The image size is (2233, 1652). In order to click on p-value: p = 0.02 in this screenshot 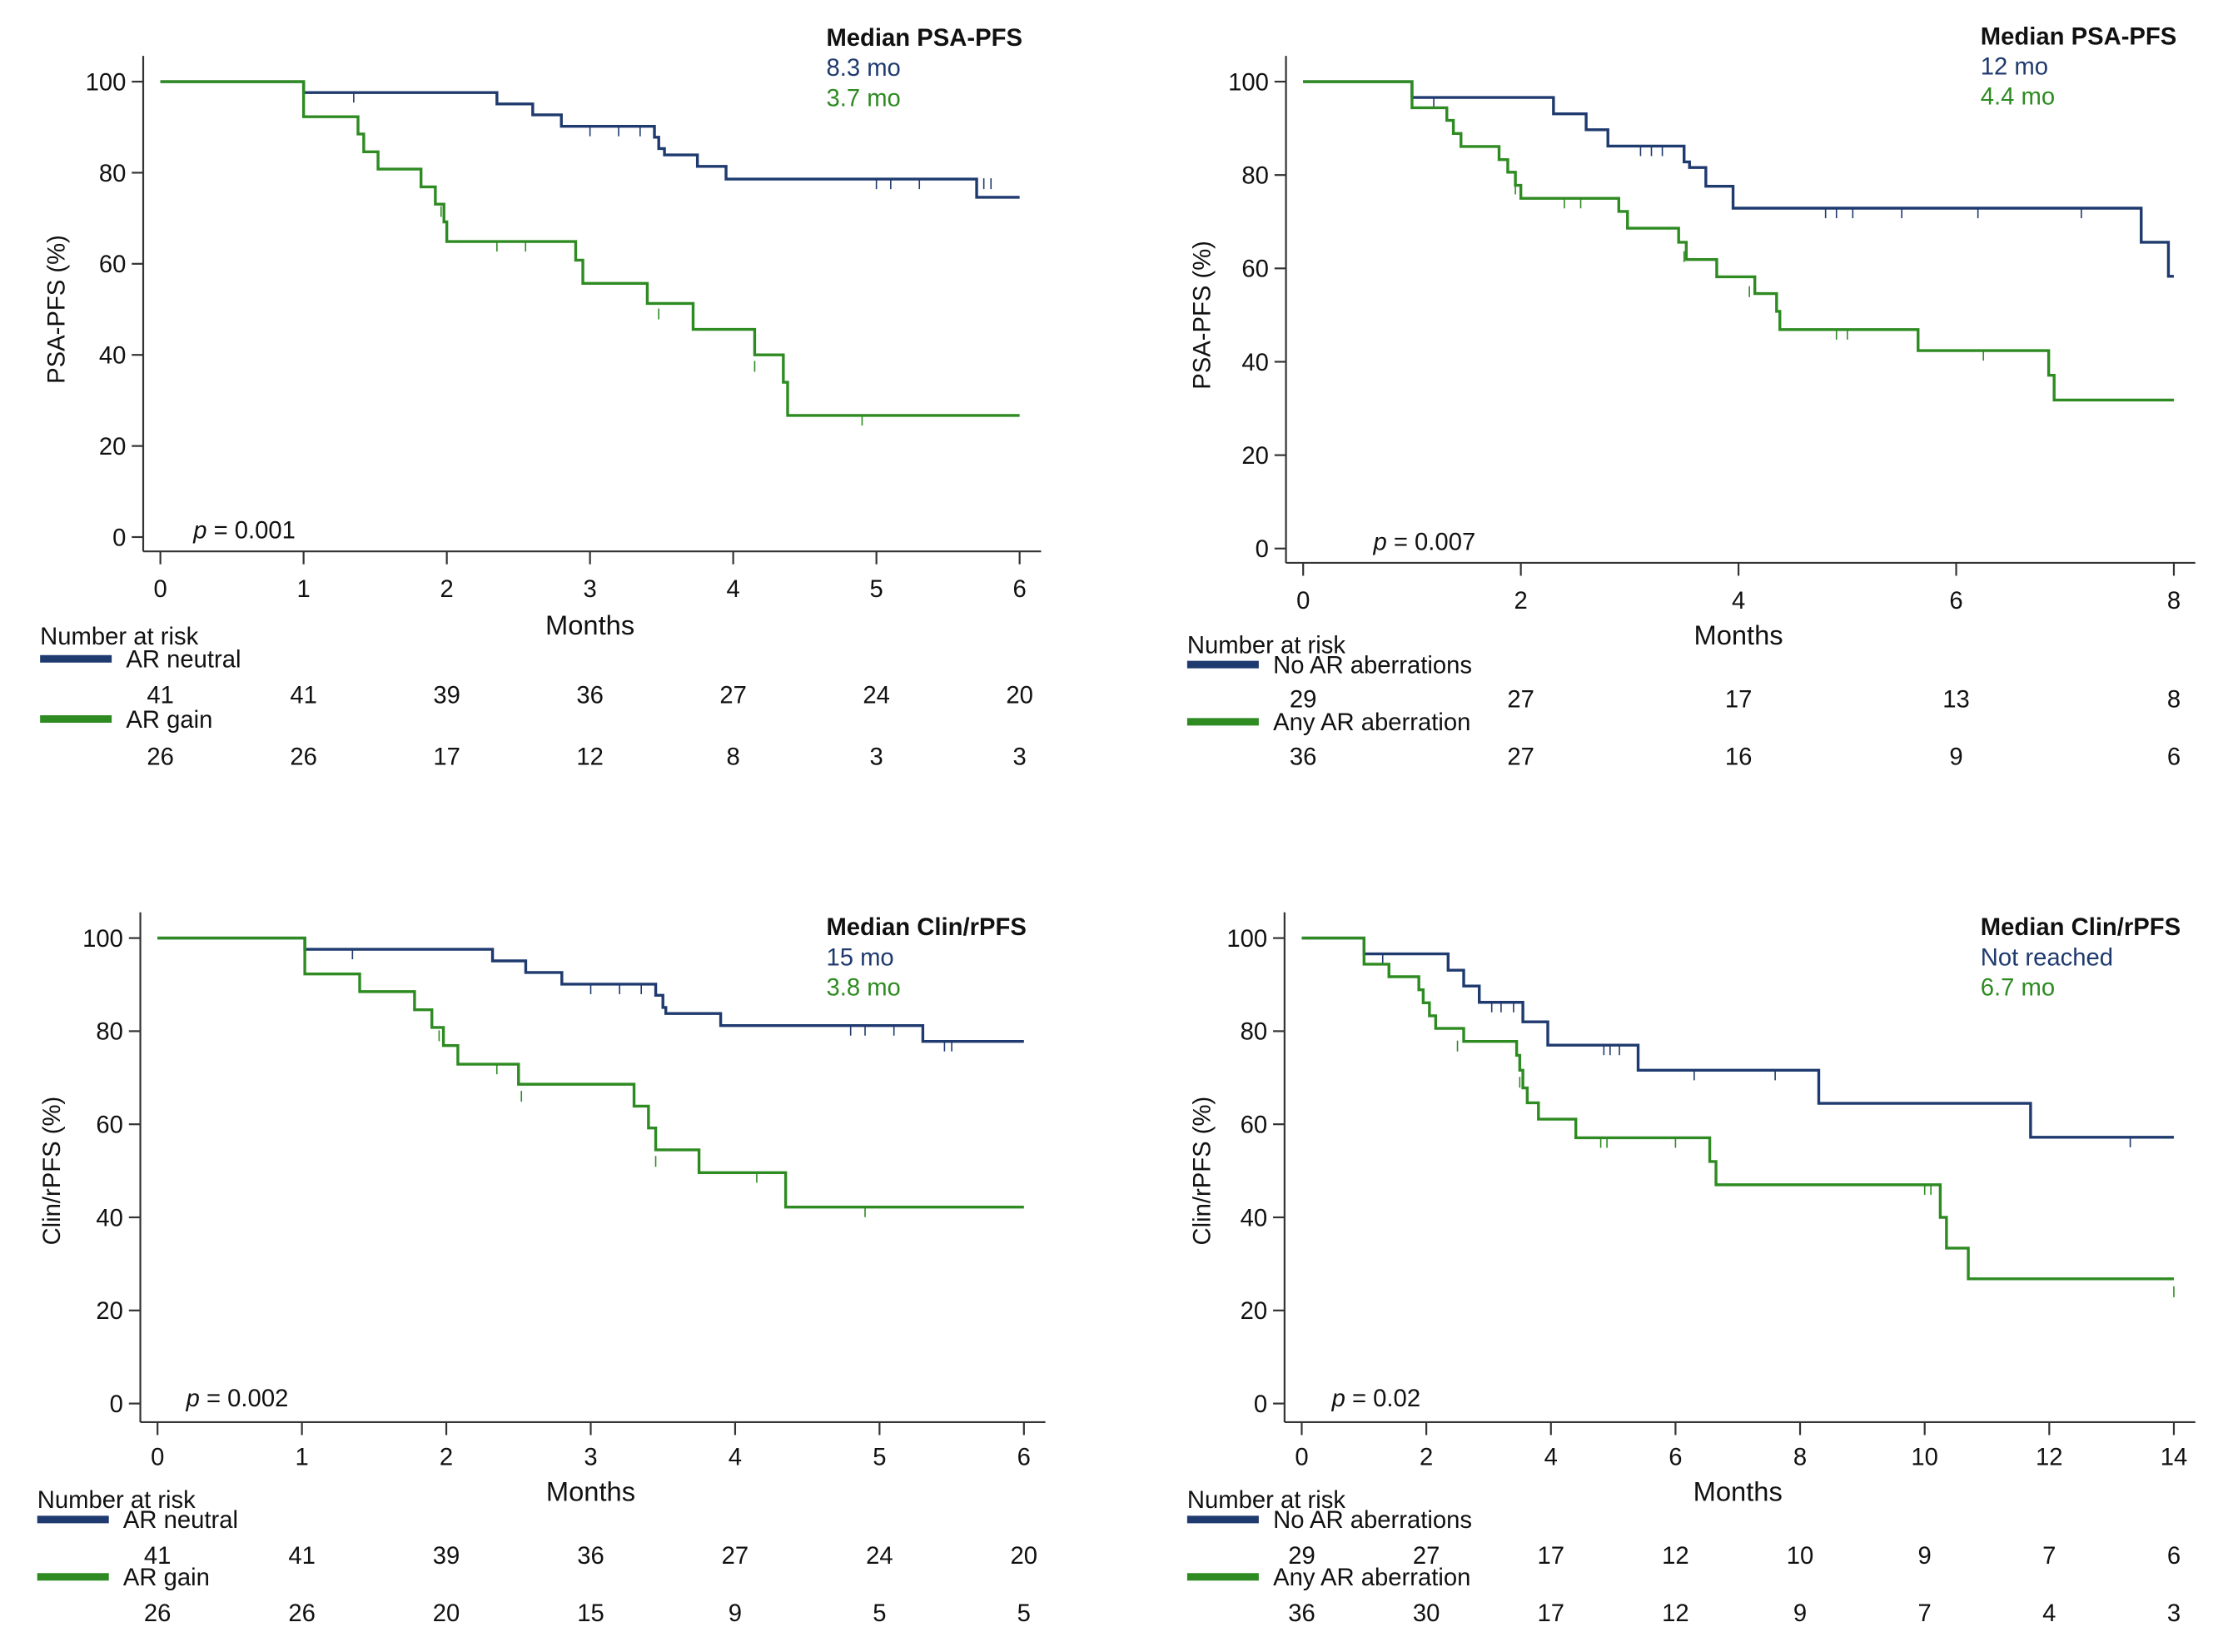, I will do `click(1375, 1399)`.